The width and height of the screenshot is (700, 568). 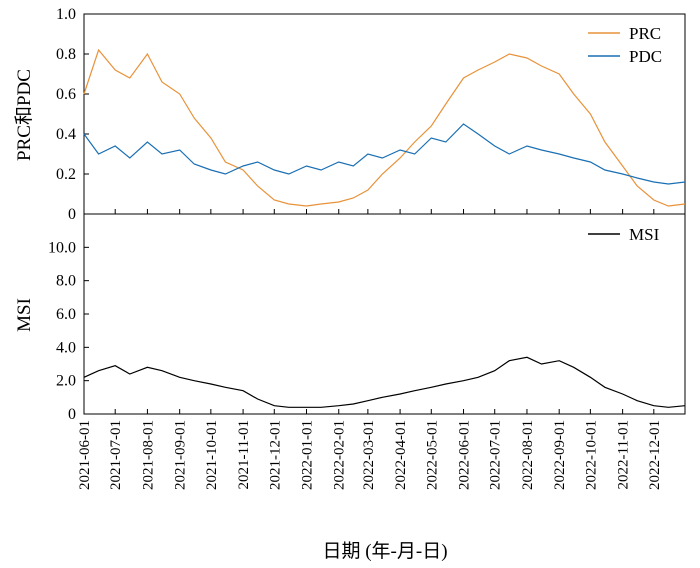 I want to click on bottom-y-tick-label: 10.0, so click(x=62, y=247).